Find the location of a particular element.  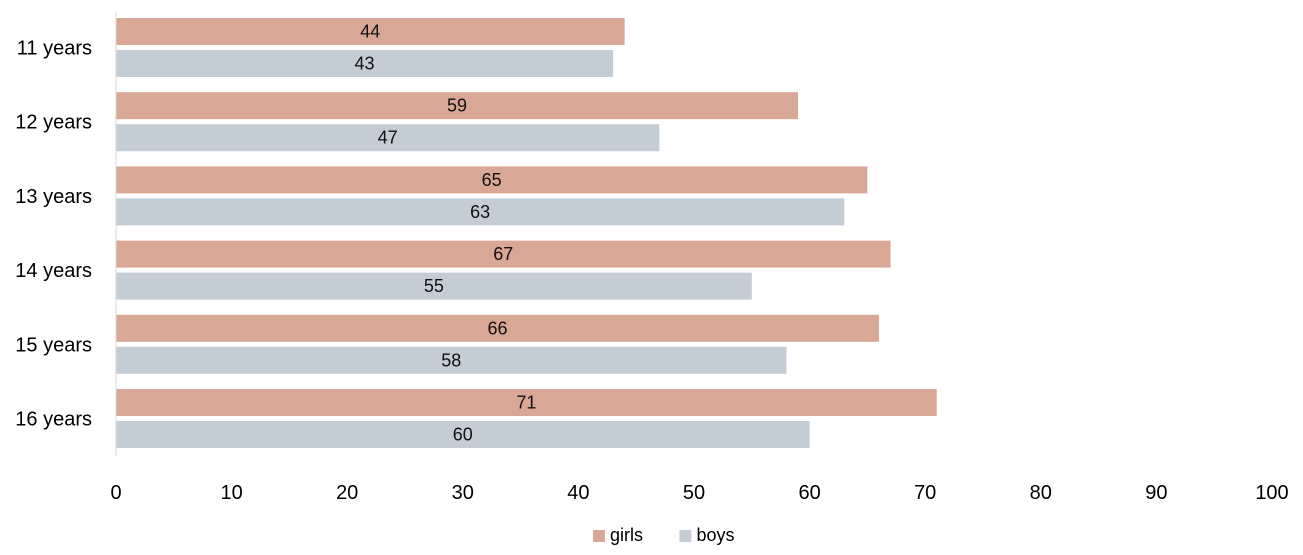

x-tick-label: 80 is located at coordinates (1041, 493).